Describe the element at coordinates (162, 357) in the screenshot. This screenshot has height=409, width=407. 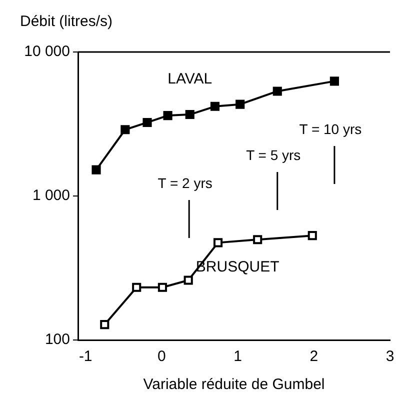
I see `x-tick-label: 0` at that location.